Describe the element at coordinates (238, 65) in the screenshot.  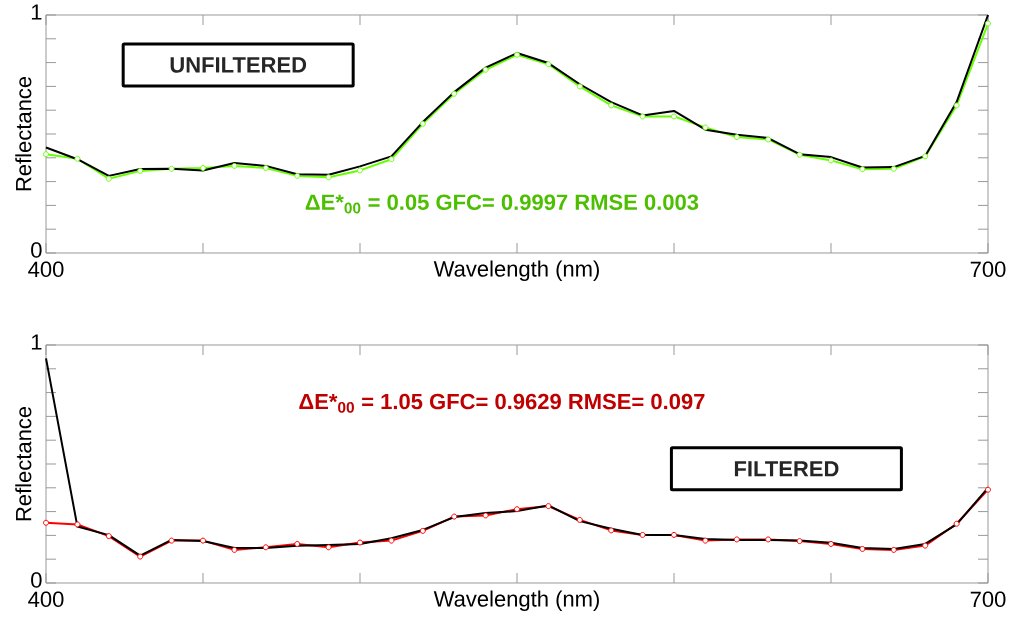
I see `annotation: UNFILTERED` at that location.